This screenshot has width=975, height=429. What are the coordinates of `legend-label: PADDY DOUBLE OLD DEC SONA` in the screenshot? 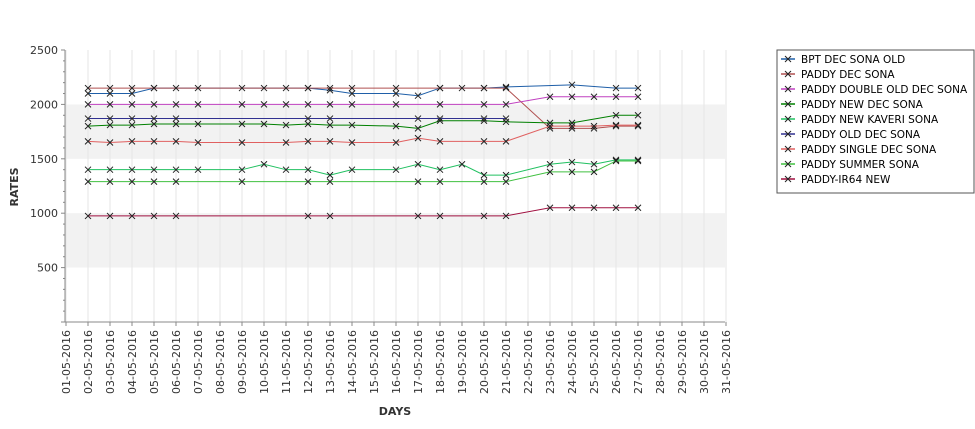 It's located at (884, 90).